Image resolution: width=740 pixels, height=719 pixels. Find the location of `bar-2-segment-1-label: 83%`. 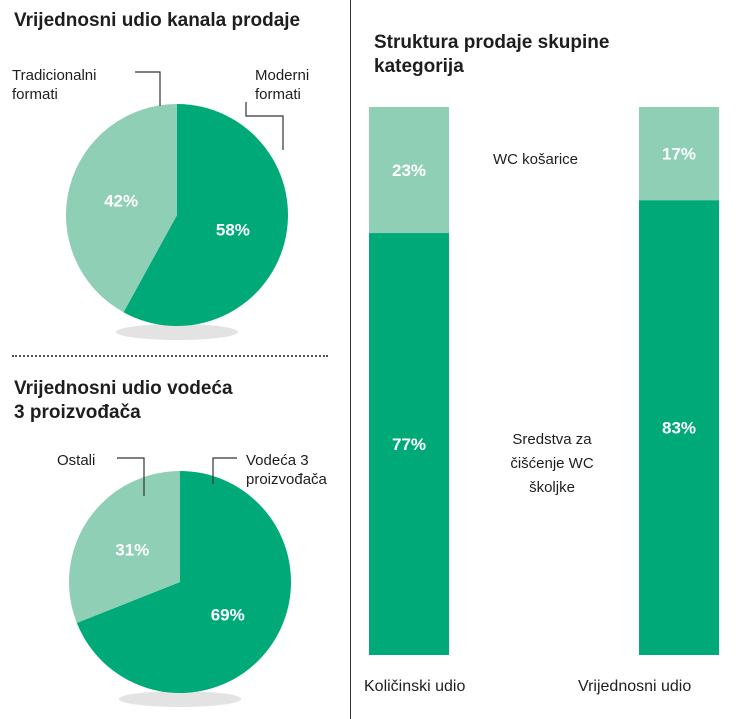

bar-2-segment-1-label: 83% is located at coordinates (679, 428).